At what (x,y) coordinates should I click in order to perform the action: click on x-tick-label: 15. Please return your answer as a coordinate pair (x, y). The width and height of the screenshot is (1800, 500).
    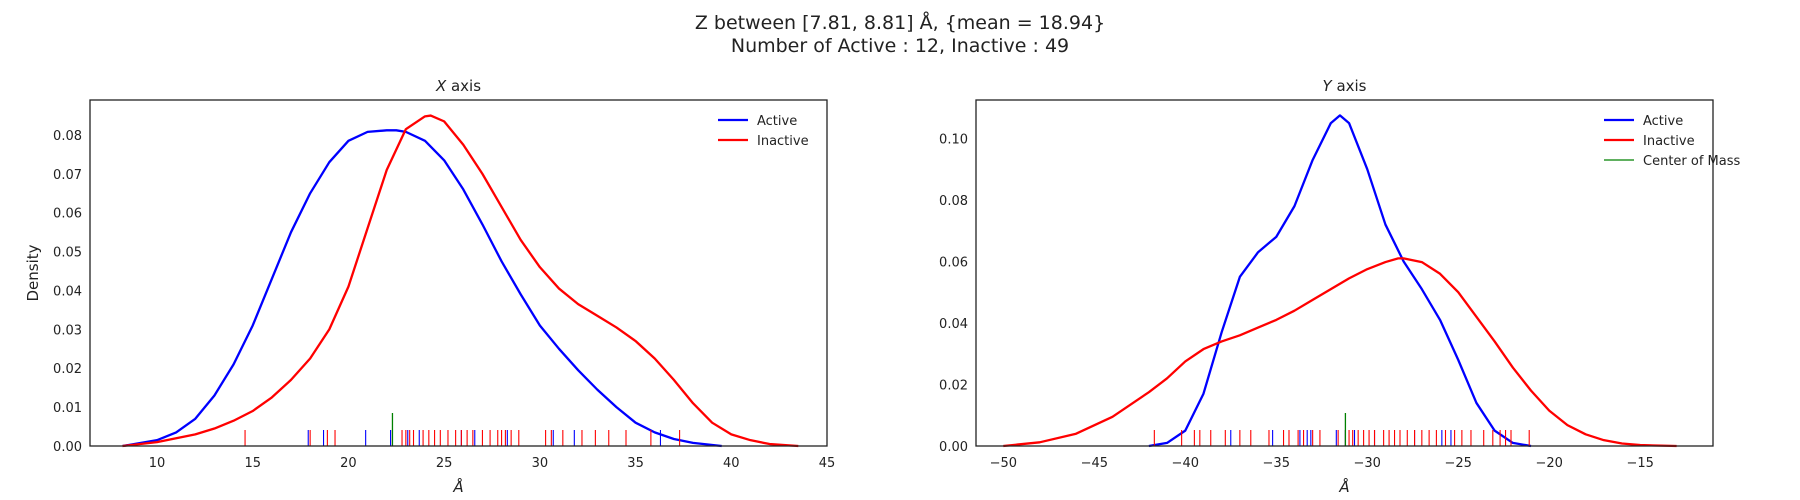
    Looking at the image, I should click on (252, 463).